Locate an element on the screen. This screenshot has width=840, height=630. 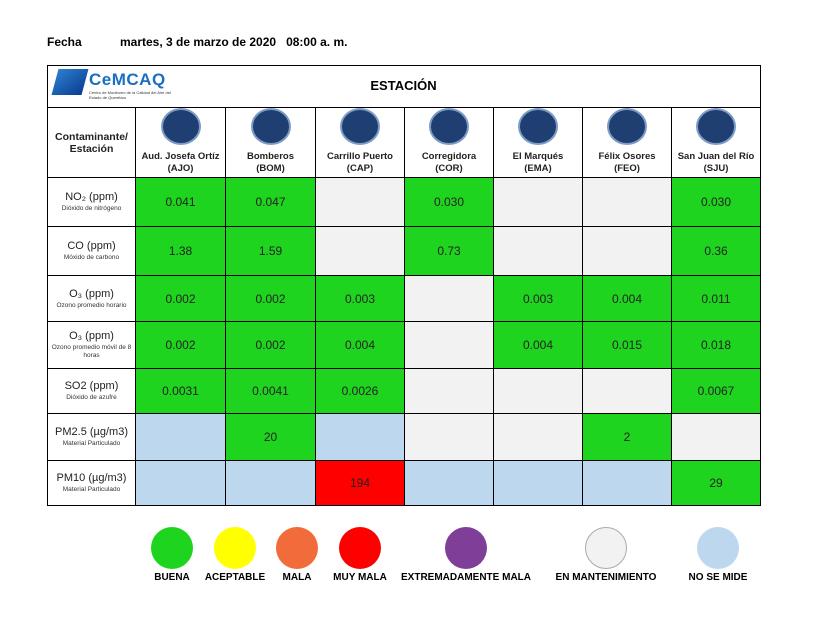
pollutant-name: SO2 (ppm) is located at coordinates (91, 386).